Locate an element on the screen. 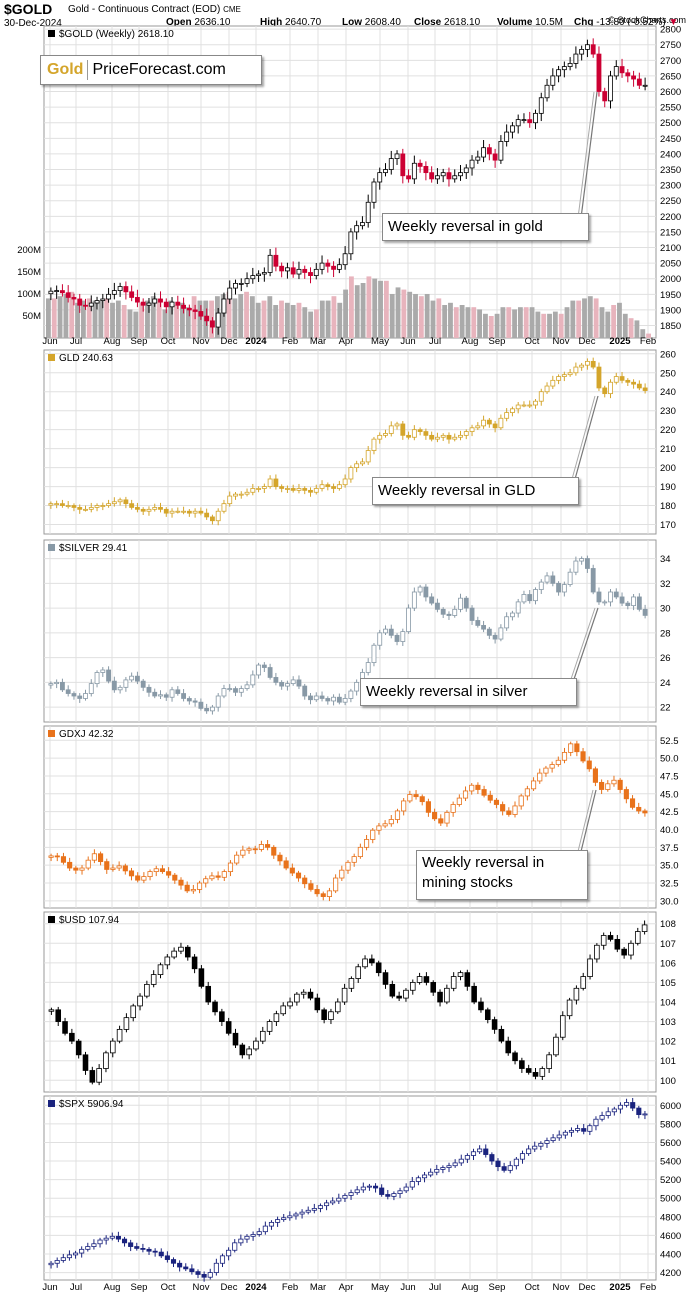 The width and height of the screenshot is (700, 1300). y-tick-label: 5600 is located at coordinates (670, 1143).